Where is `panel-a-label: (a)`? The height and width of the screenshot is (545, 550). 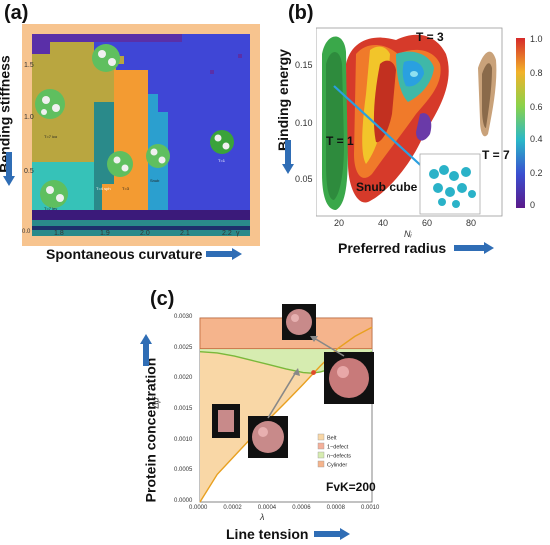
panel-a-label: (a) is located at coordinates (16, 13).